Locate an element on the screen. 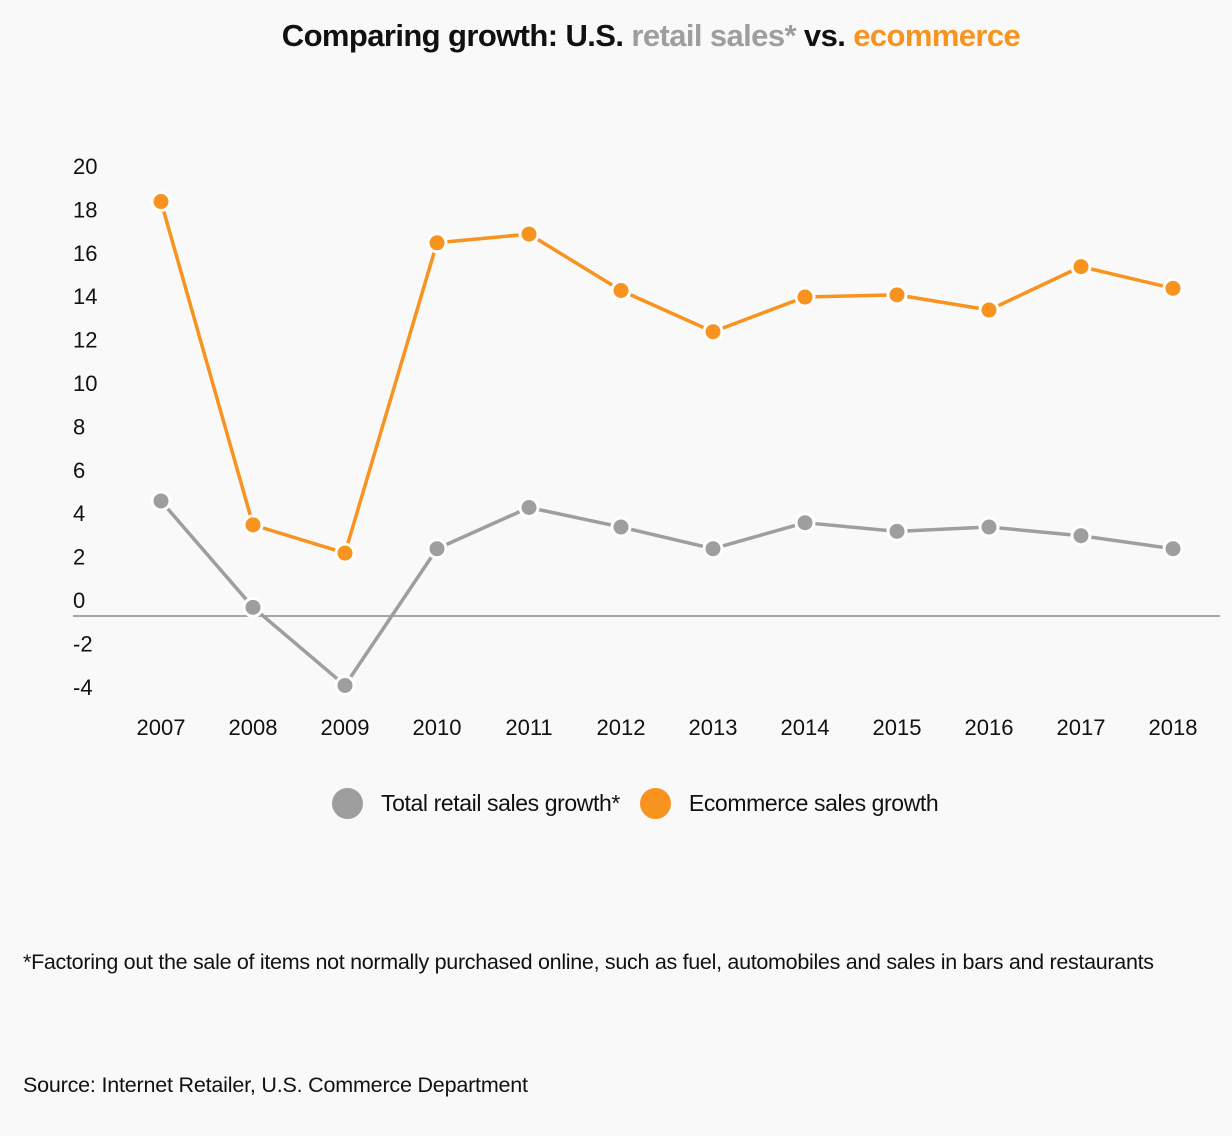 The width and height of the screenshot is (1232, 1136). title-ecommerce-highlight: ecommerce is located at coordinates (937, 35).